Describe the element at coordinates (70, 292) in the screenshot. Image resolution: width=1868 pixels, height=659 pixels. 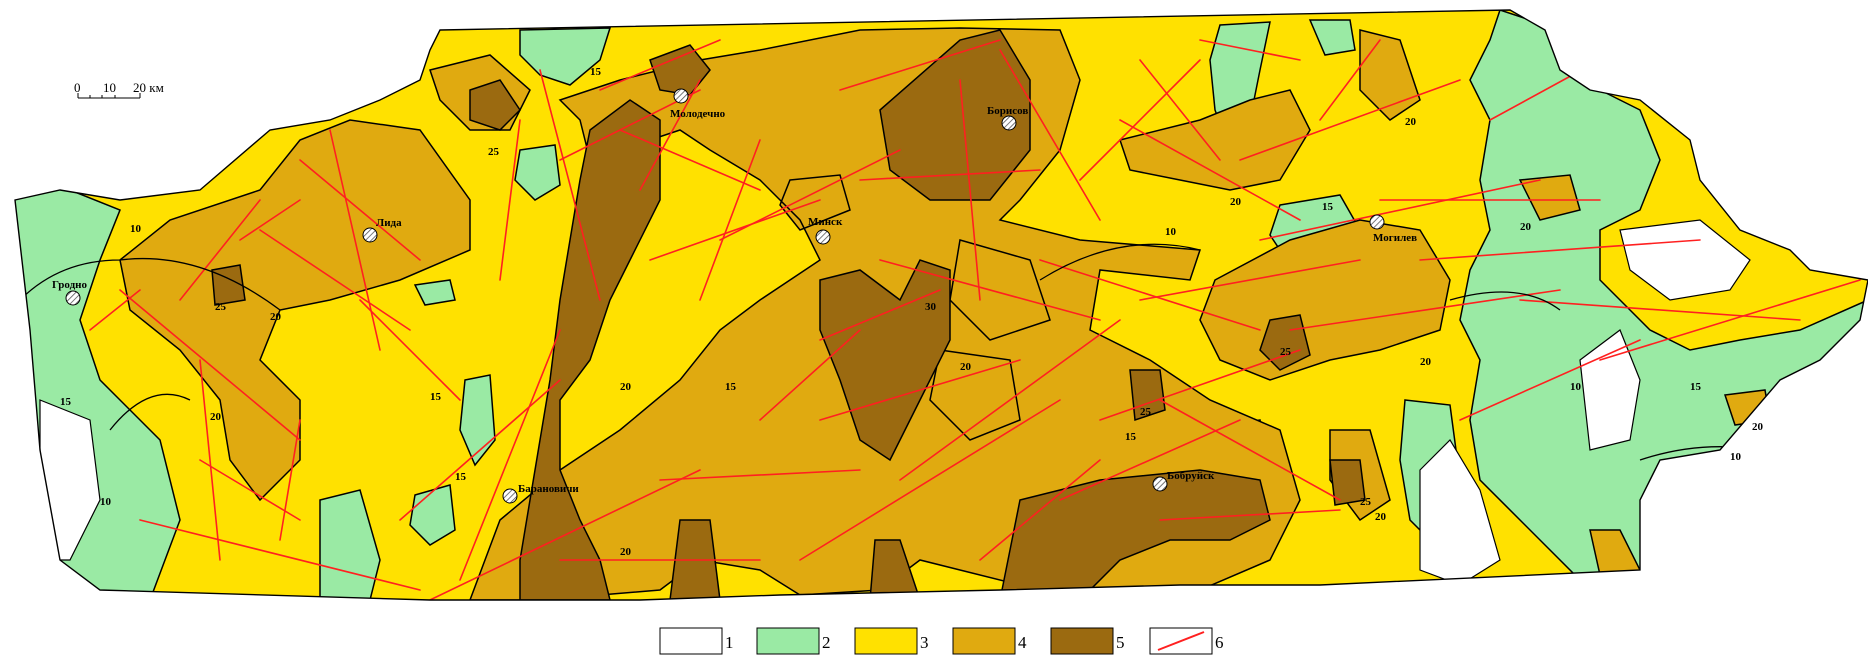
I see `city-grodno: Гродно` at that location.